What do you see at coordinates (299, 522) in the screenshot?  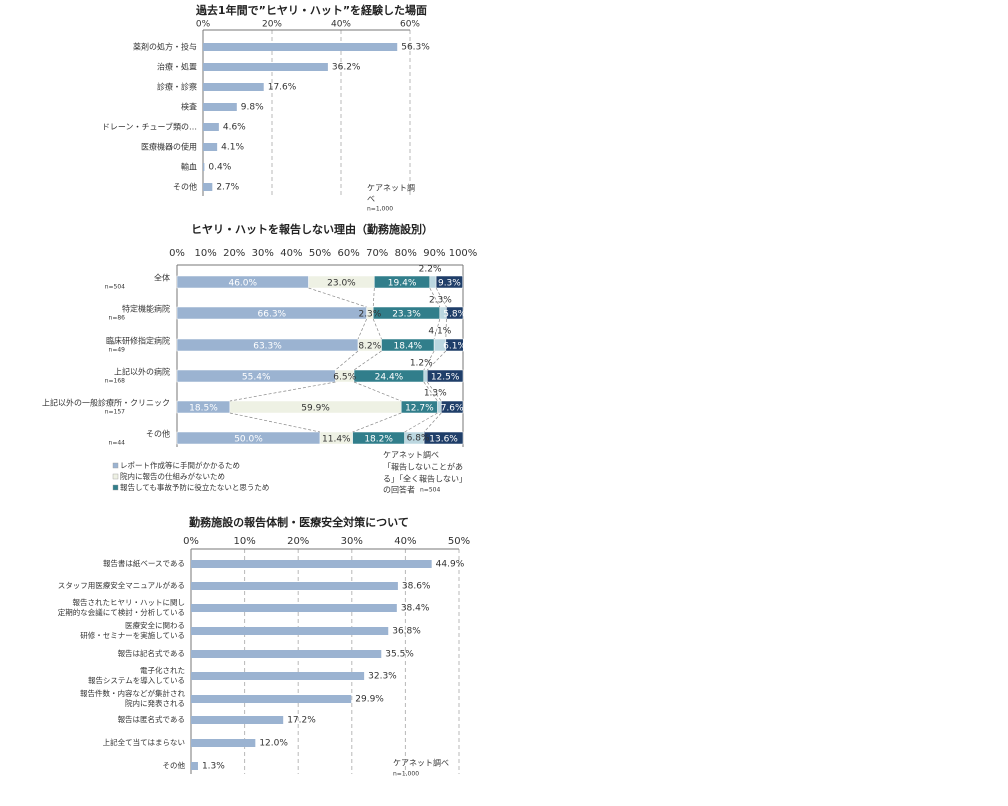 I see `chart-3-title: 勤務施設の報告体制・医療安全対策について` at bounding box center [299, 522].